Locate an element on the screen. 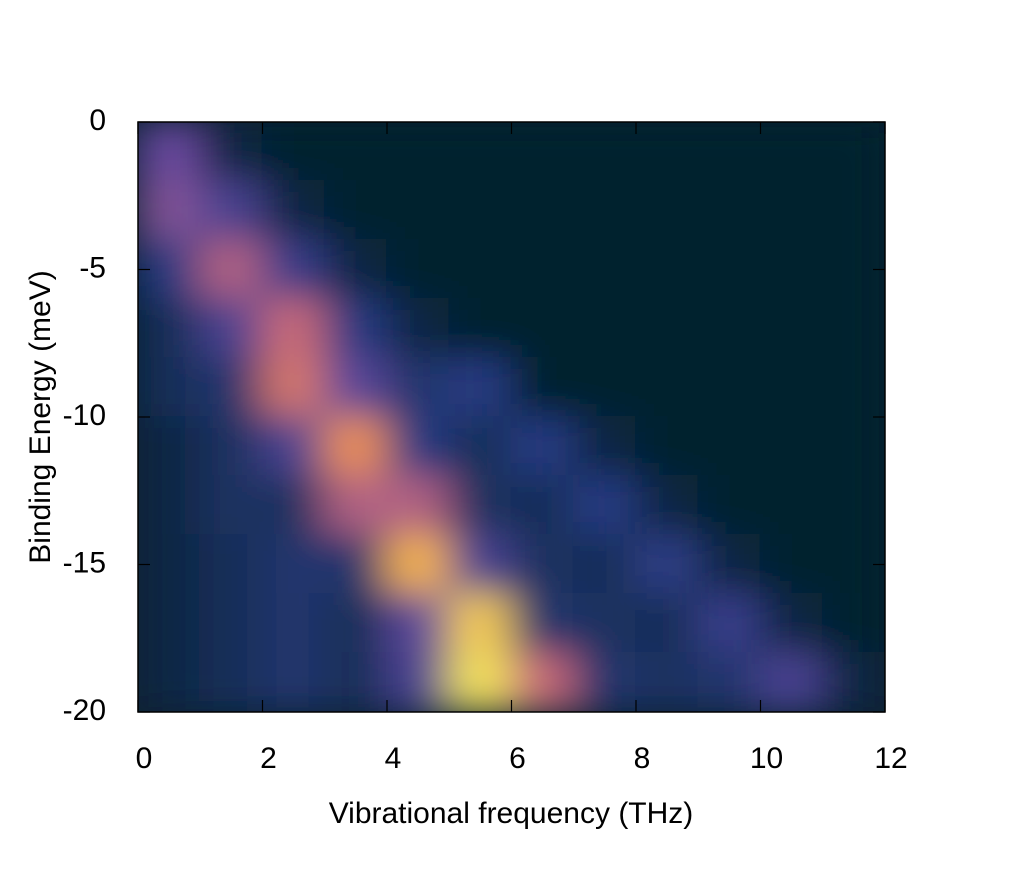  y-tick-label: -10 is located at coordinates (84, 415).